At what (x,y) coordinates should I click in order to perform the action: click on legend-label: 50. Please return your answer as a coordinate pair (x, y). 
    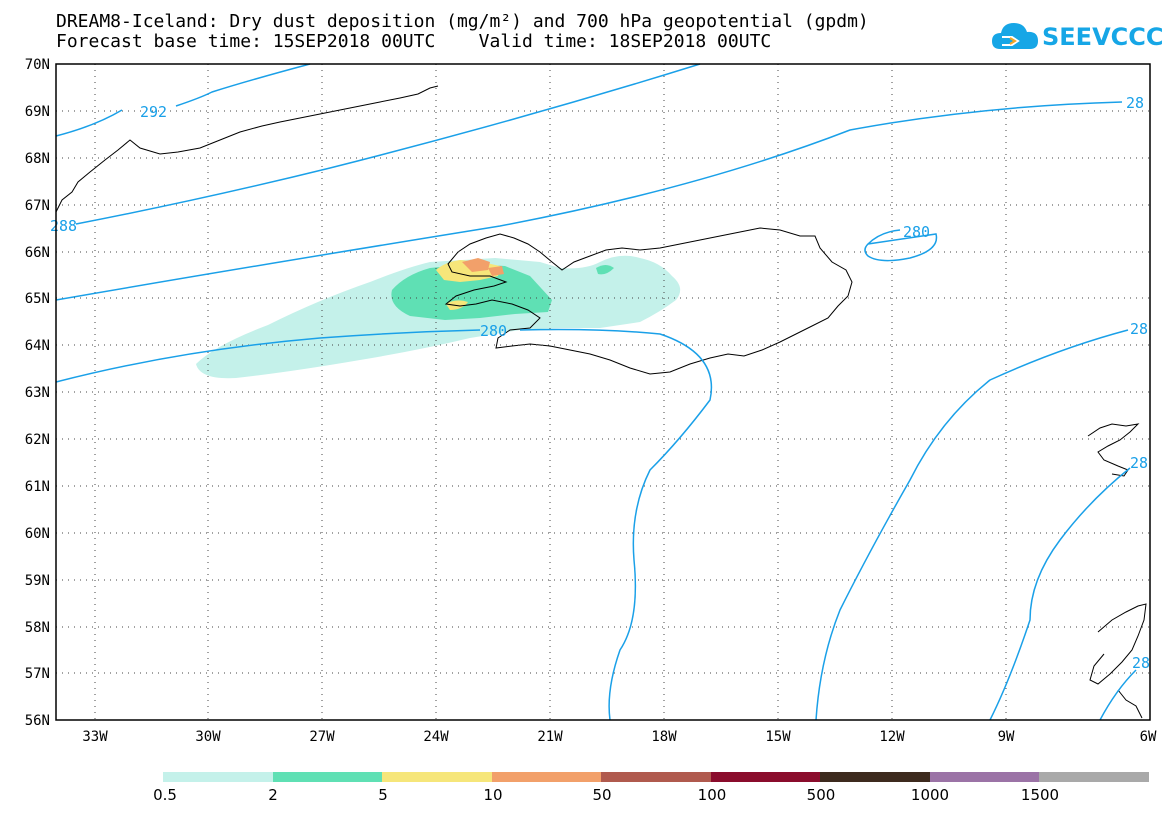
    Looking at the image, I should click on (602, 795).